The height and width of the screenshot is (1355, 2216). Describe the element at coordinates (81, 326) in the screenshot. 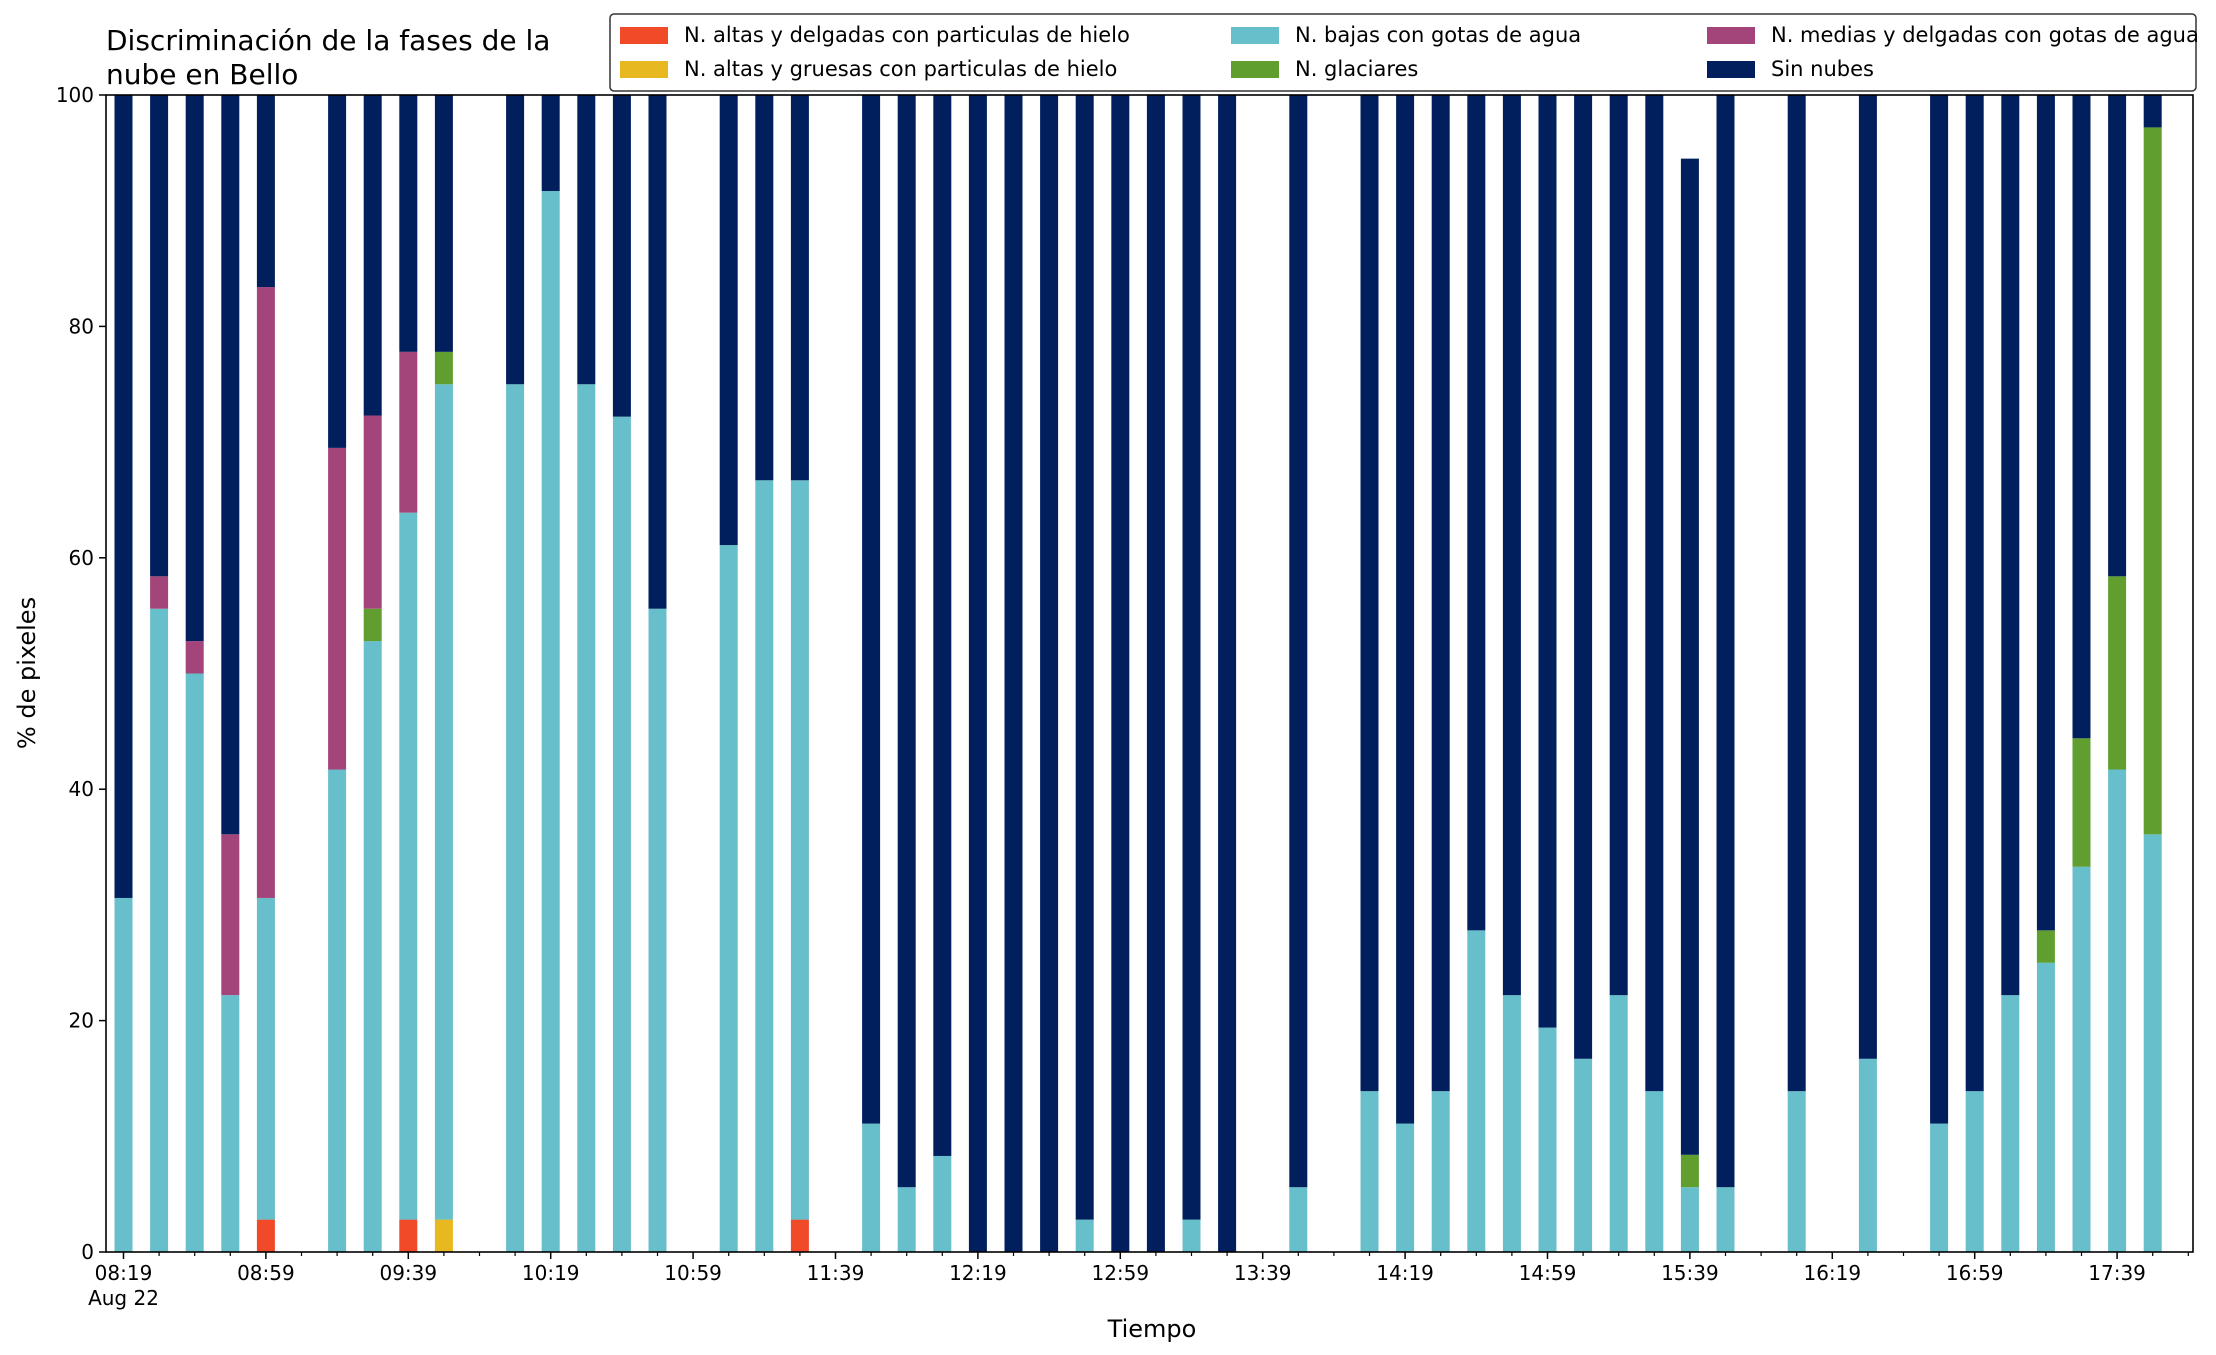

I see `y-tick-label: 80` at that location.